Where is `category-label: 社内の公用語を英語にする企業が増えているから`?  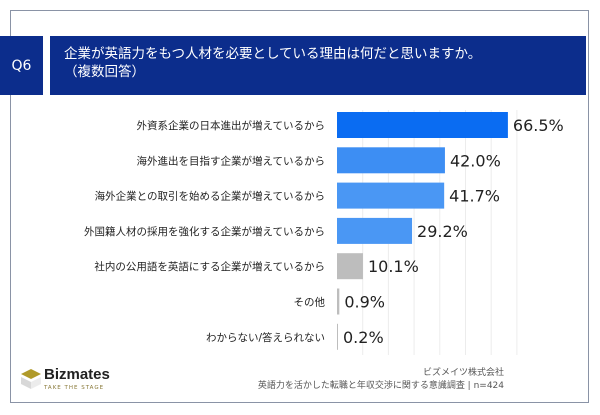 category-label: 社内の公用語を英語にする企業が増えているから is located at coordinates (209, 266).